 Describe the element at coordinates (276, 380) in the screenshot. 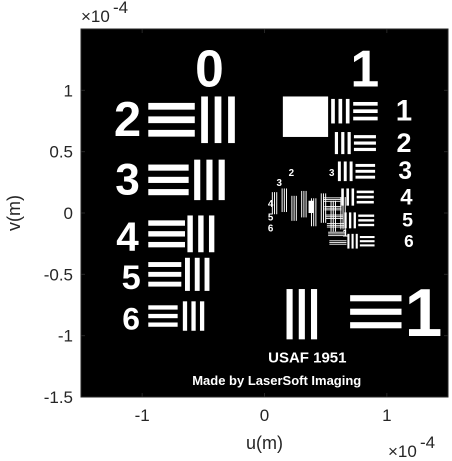

I see `target-caption-subtitle: Made by LaserSoft Imaging` at that location.